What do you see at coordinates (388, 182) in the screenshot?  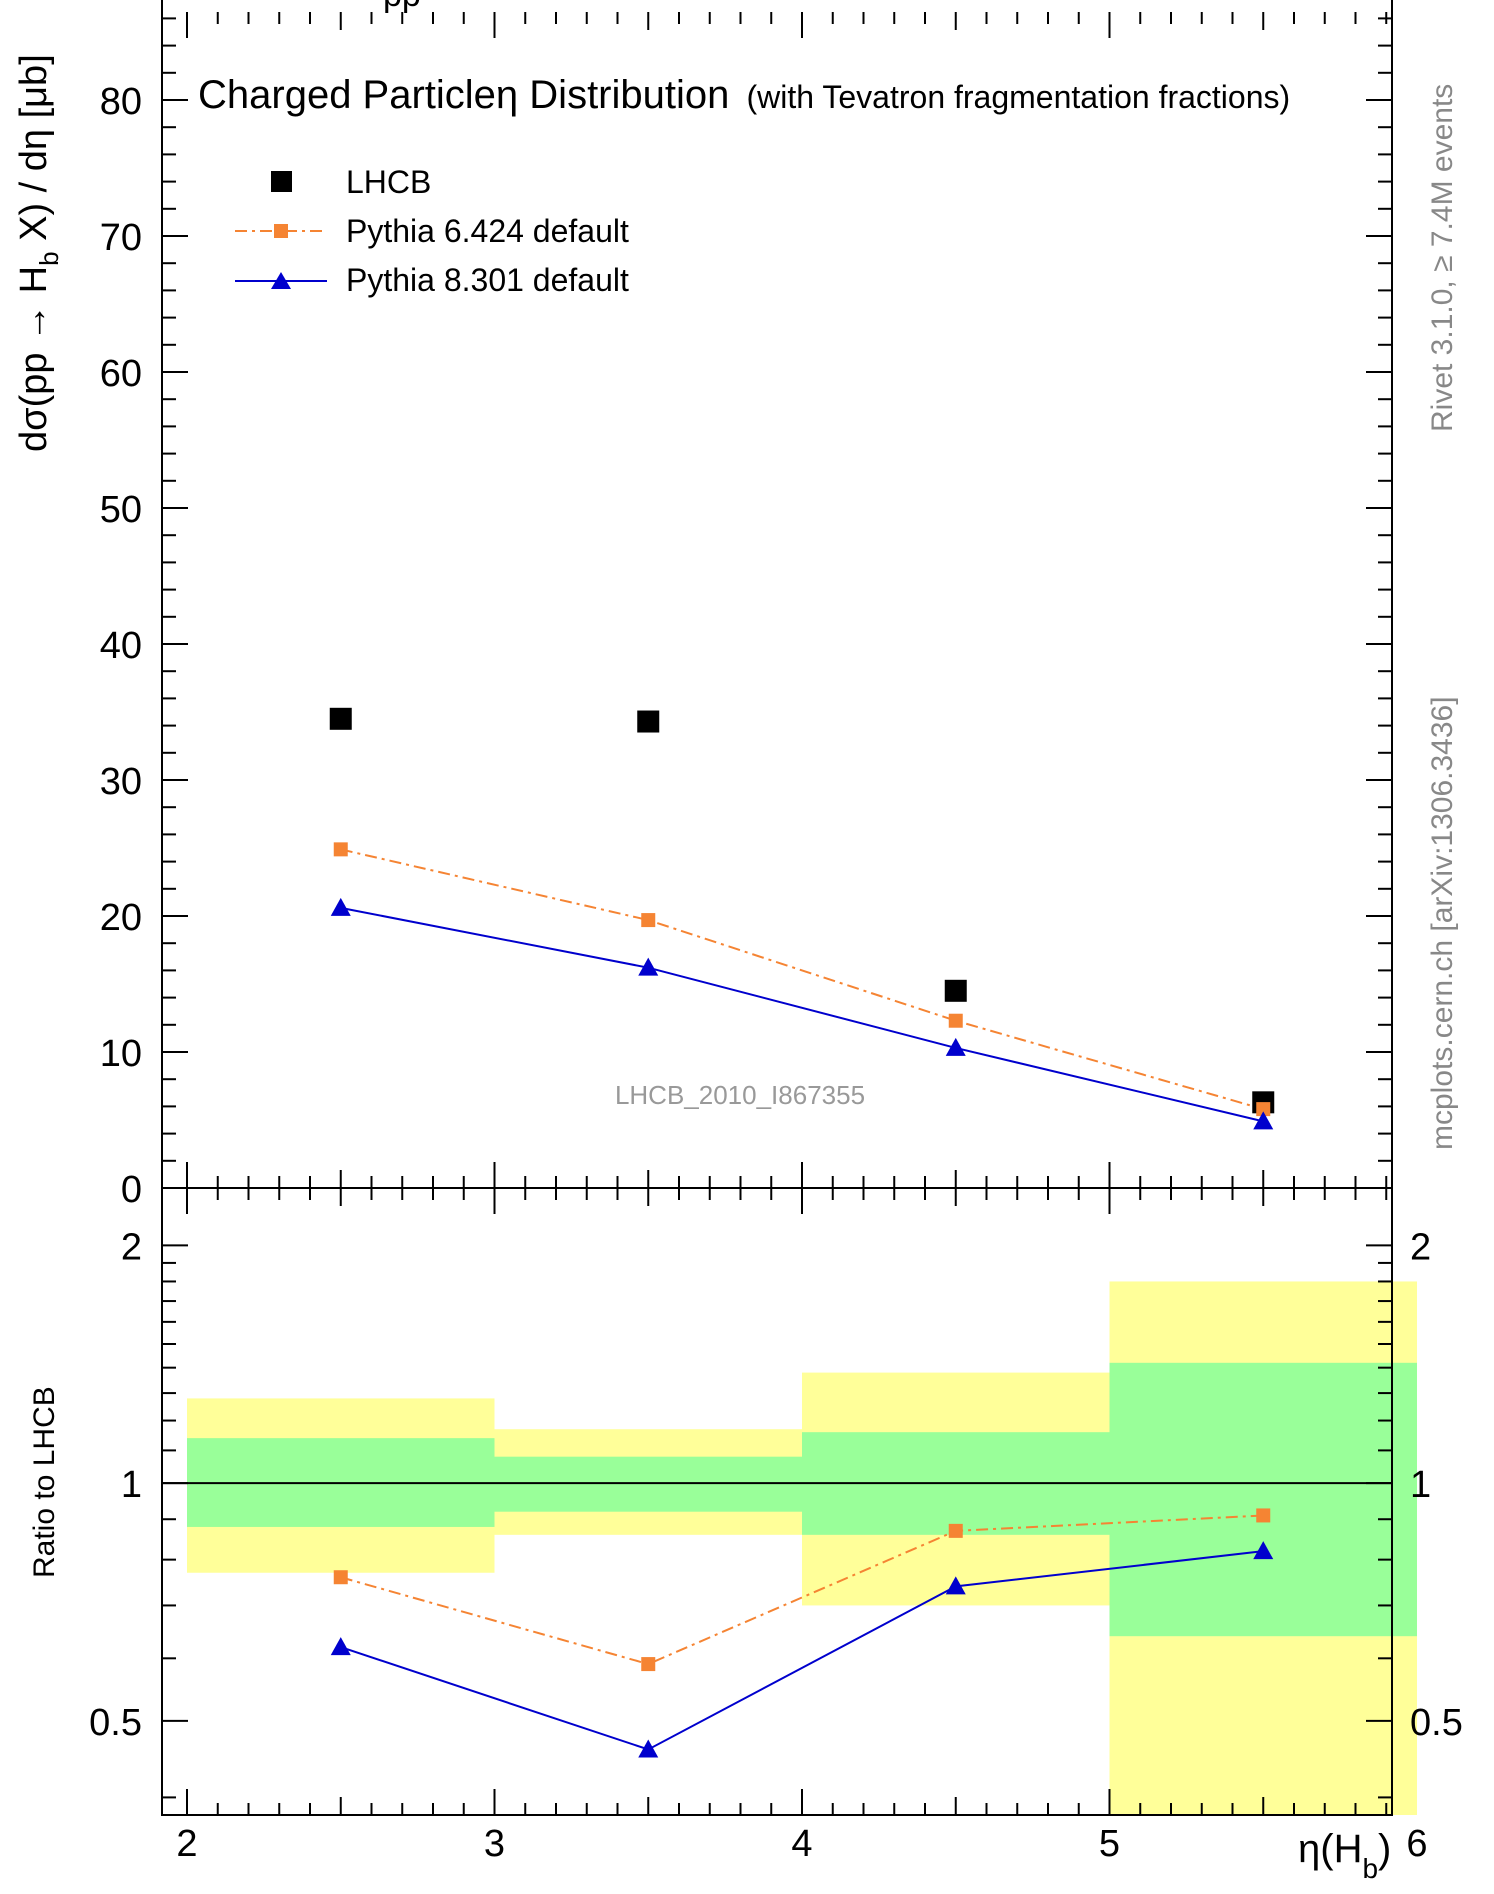 I see `legend-label-lhcb: LHCB` at bounding box center [388, 182].